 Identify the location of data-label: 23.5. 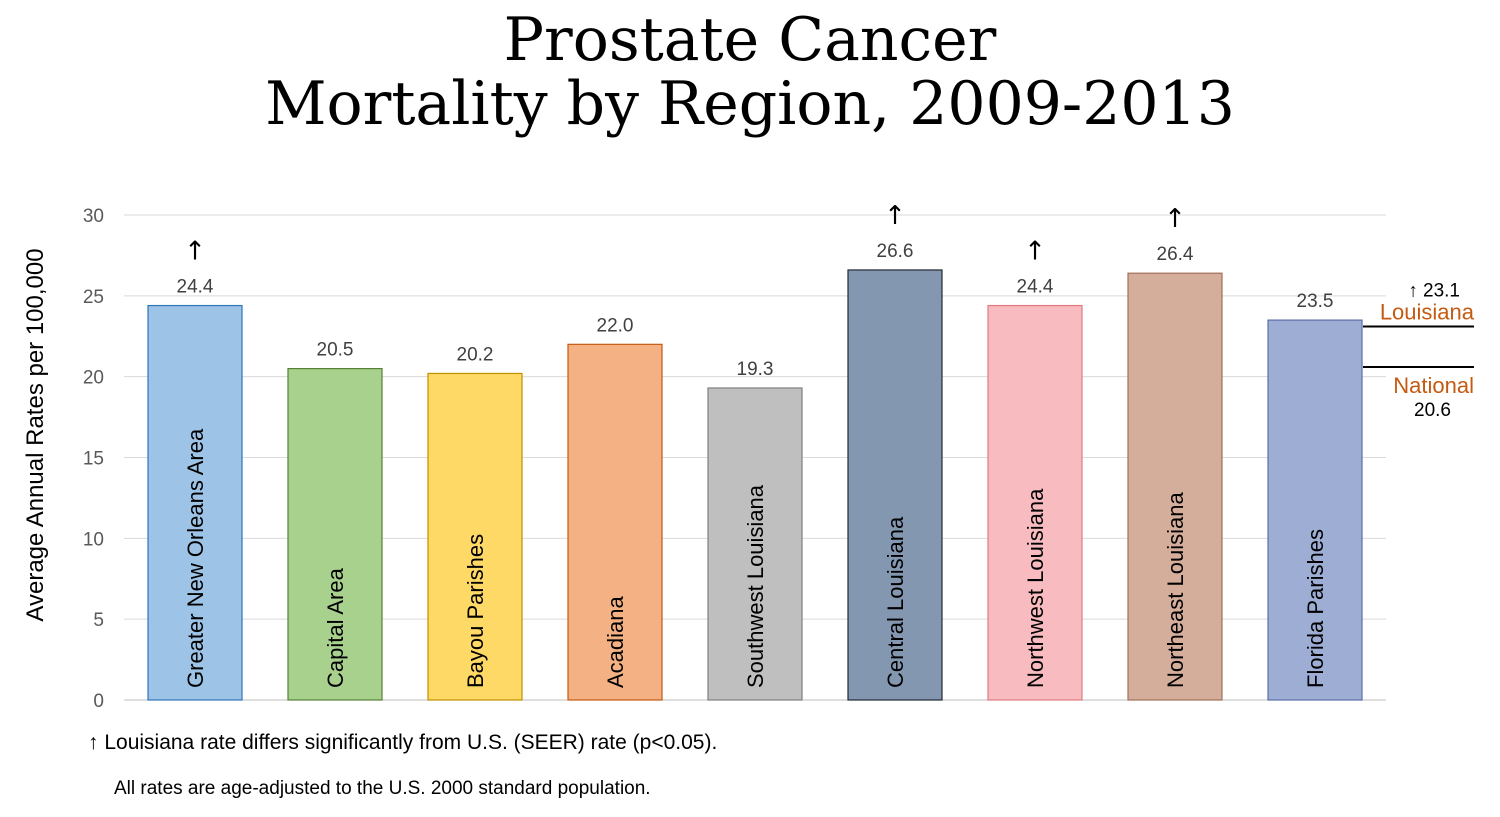
(1315, 301).